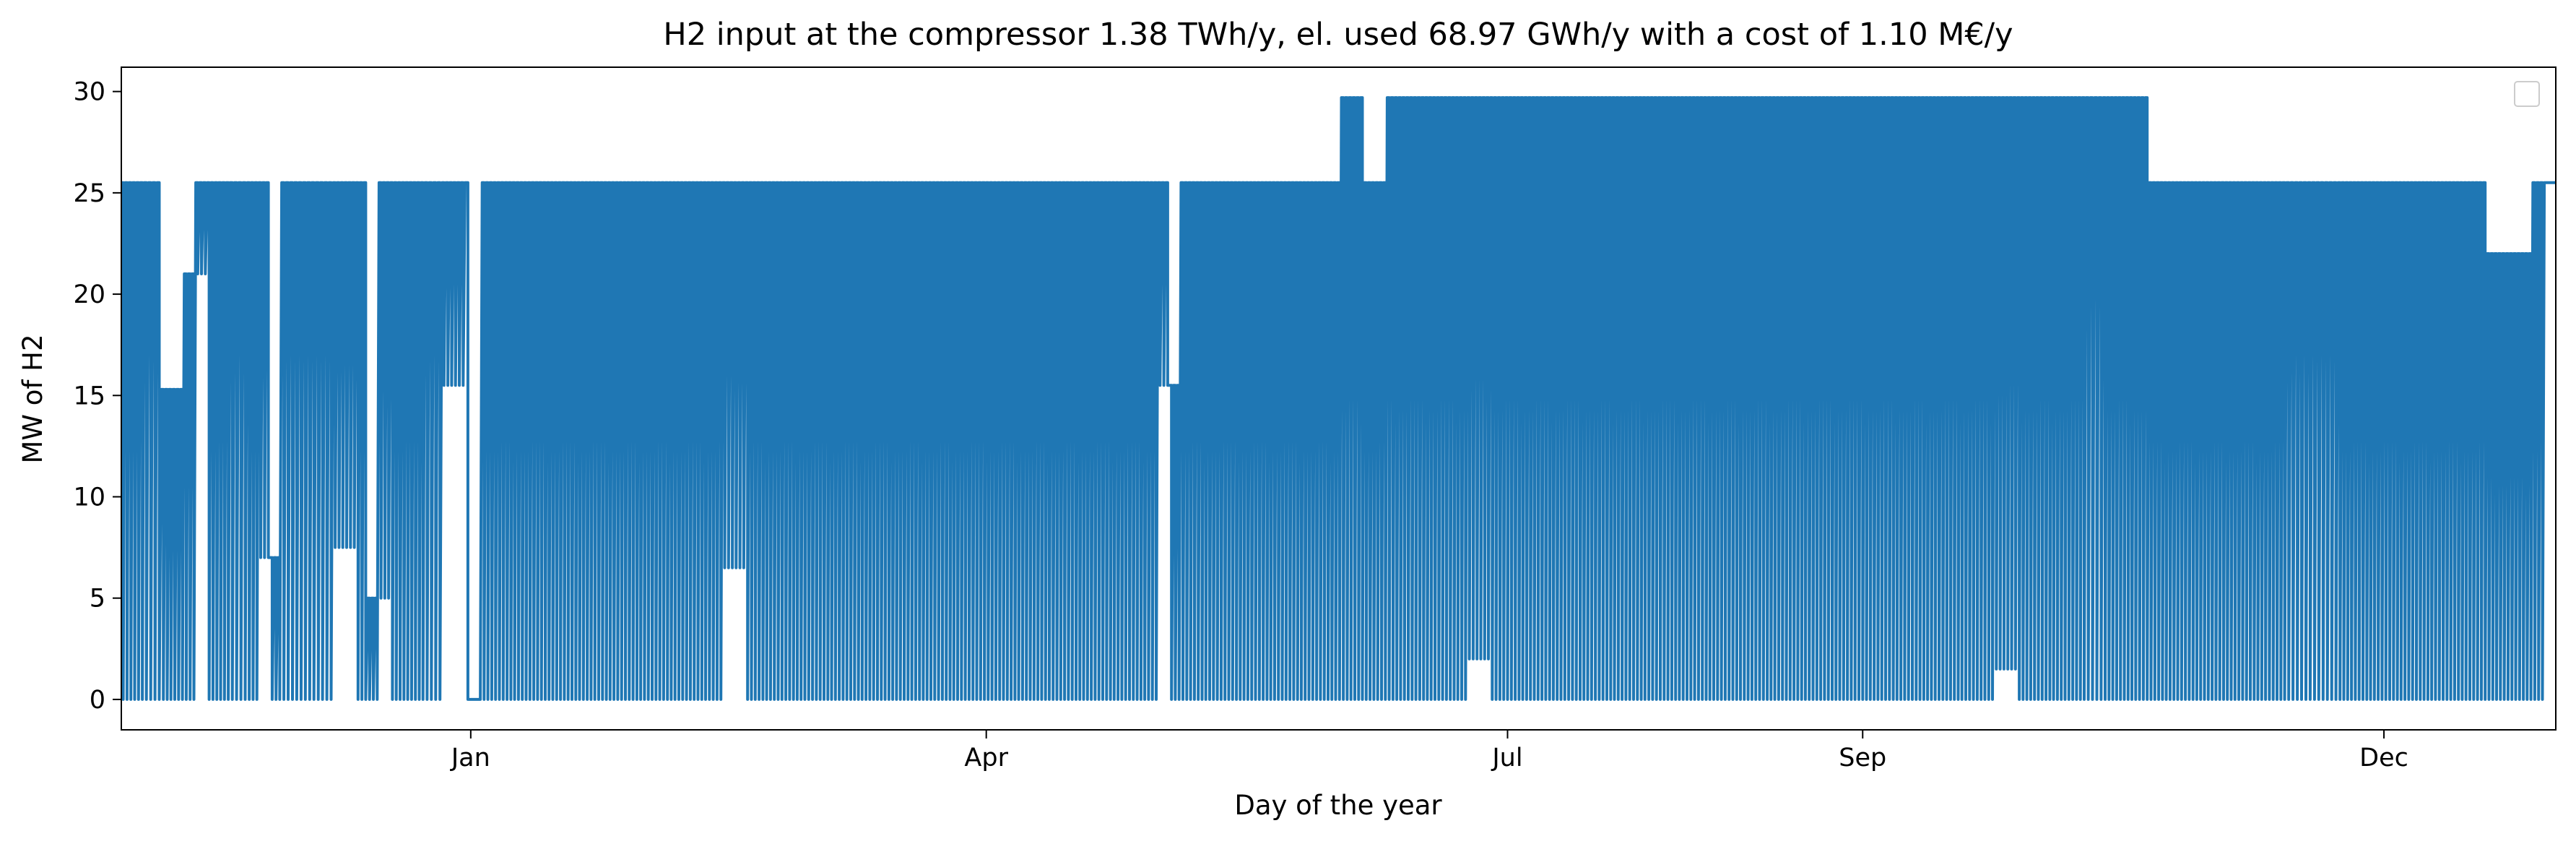  What do you see at coordinates (89, 396) in the screenshot?
I see `y-tick-label-3: 15` at bounding box center [89, 396].